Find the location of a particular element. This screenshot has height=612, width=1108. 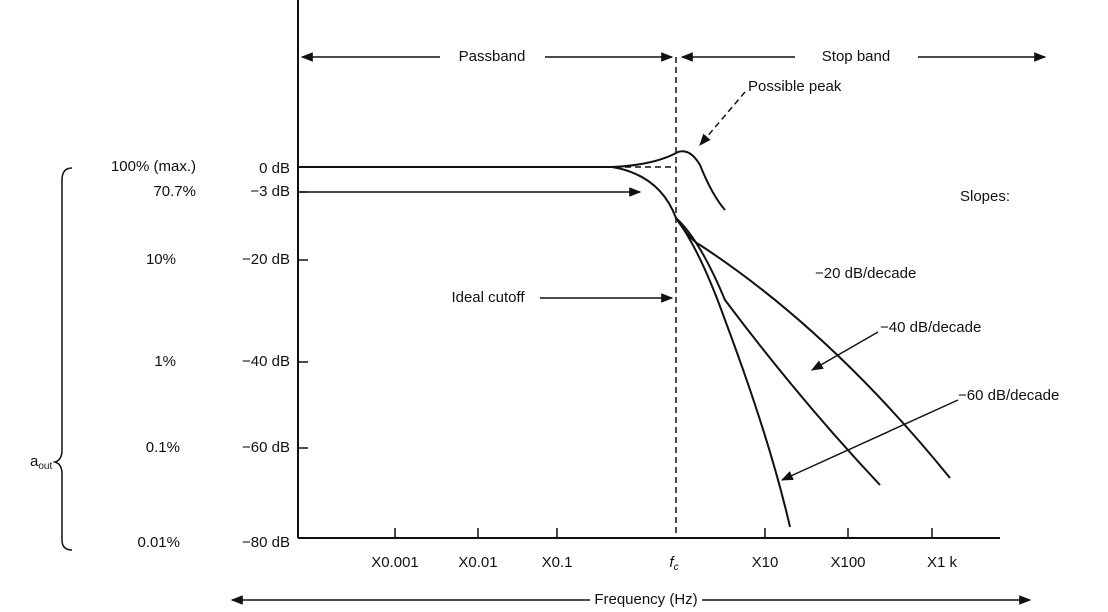

percent-label: 100% (max.) is located at coordinates (153, 166).